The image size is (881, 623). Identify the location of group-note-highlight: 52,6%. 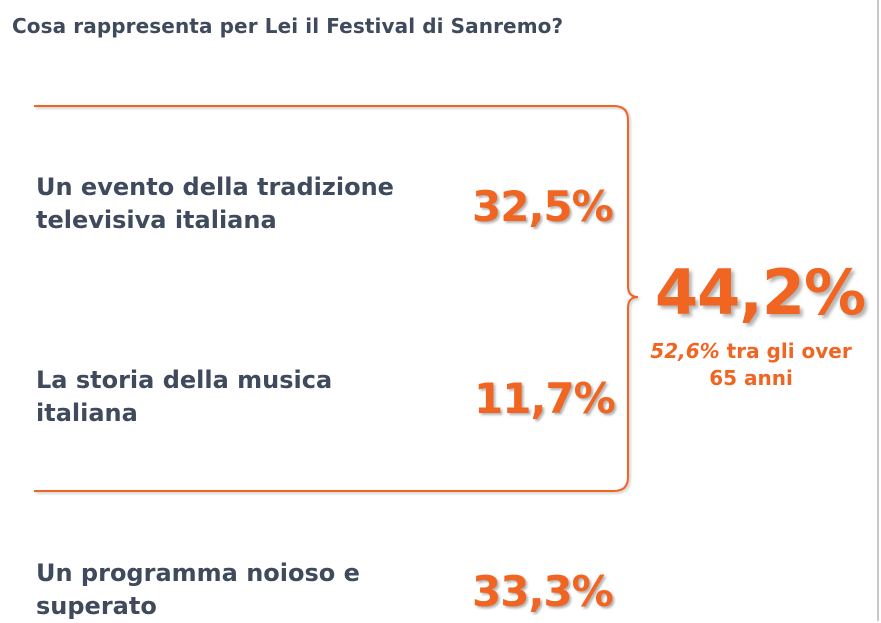
(685, 351).